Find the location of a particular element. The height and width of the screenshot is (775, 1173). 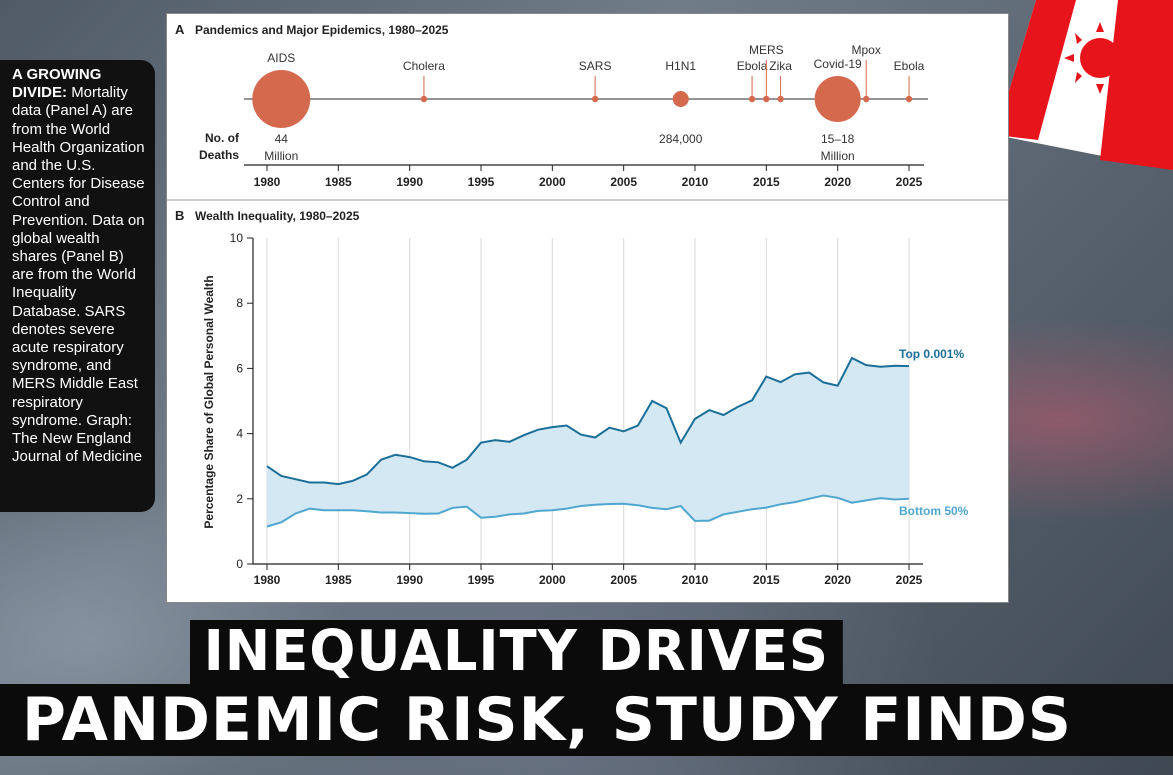

event-label: Covid-19 is located at coordinates (838, 64).